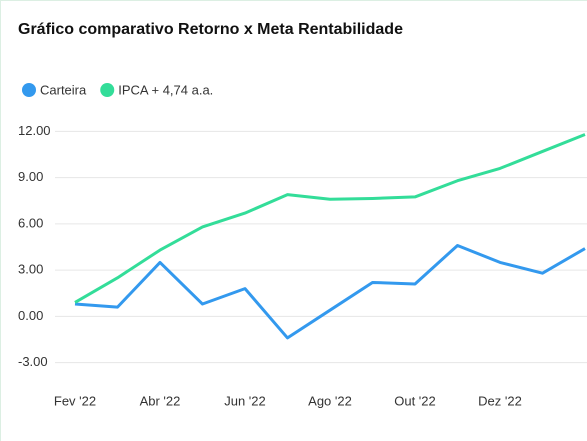 The image size is (587, 441). What do you see at coordinates (160, 400) in the screenshot?
I see `x-tick-label: Abr '22` at bounding box center [160, 400].